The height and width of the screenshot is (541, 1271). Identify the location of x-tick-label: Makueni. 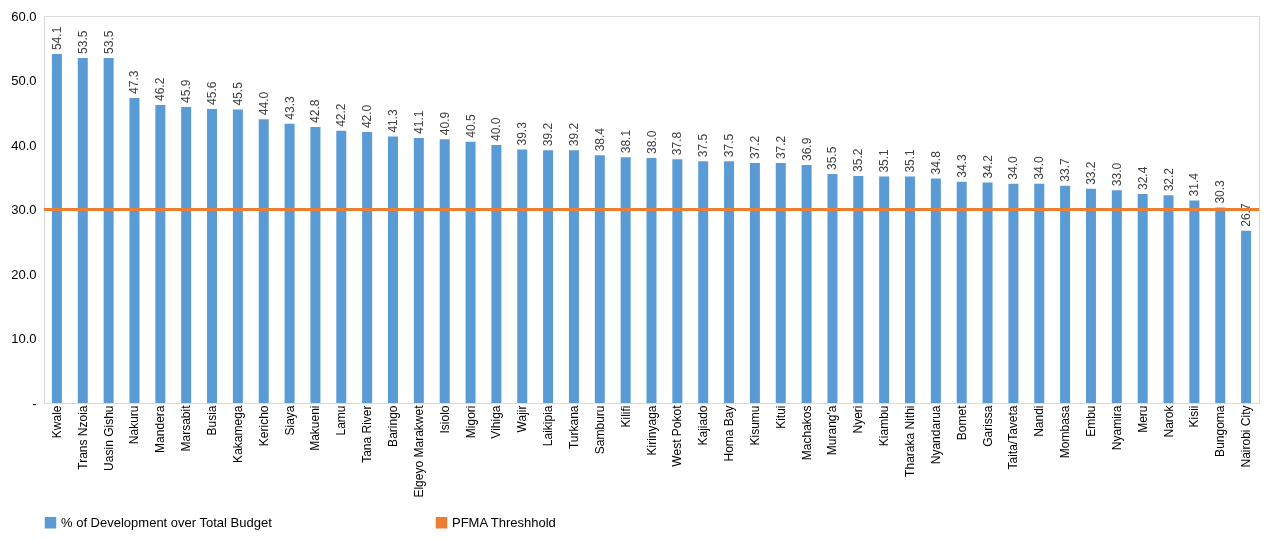
(315, 428).